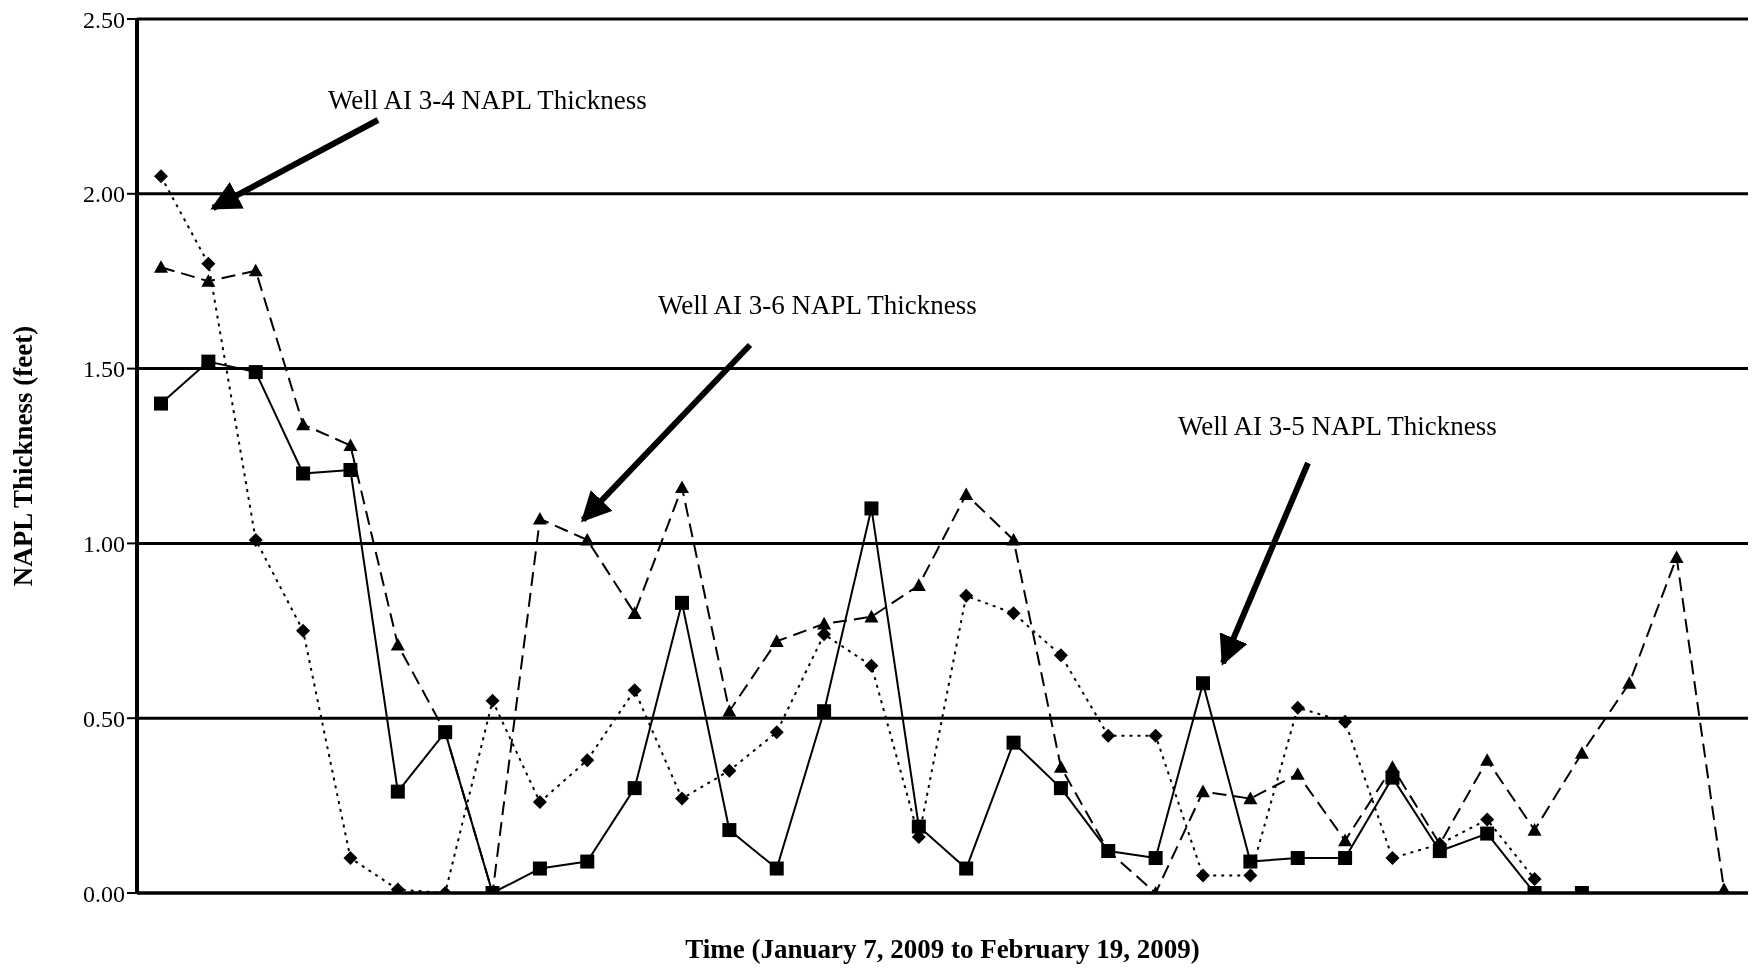 The width and height of the screenshot is (1753, 971). What do you see at coordinates (817, 305) in the screenshot?
I see `annotation: Well AI 3-6 NAPL Thickness` at bounding box center [817, 305].